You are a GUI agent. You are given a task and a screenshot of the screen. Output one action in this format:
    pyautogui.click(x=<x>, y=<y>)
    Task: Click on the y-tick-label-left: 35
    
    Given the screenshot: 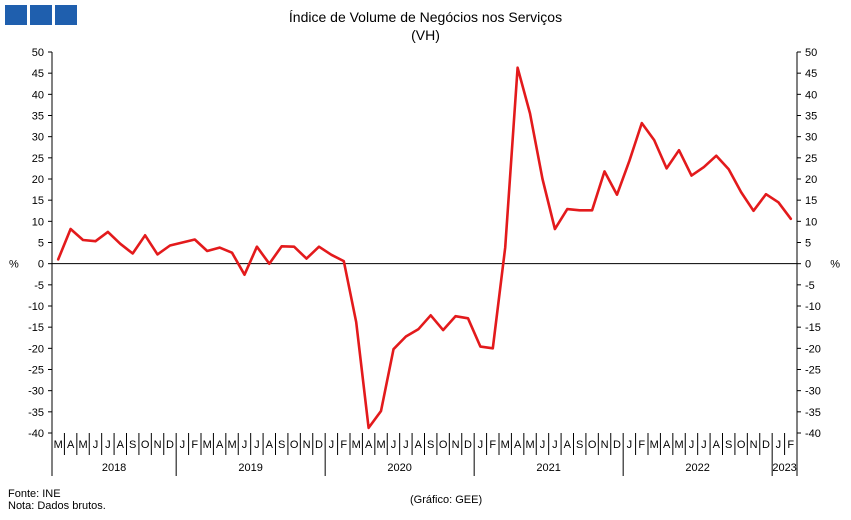 What is the action you would take?
    pyautogui.click(x=38, y=117)
    